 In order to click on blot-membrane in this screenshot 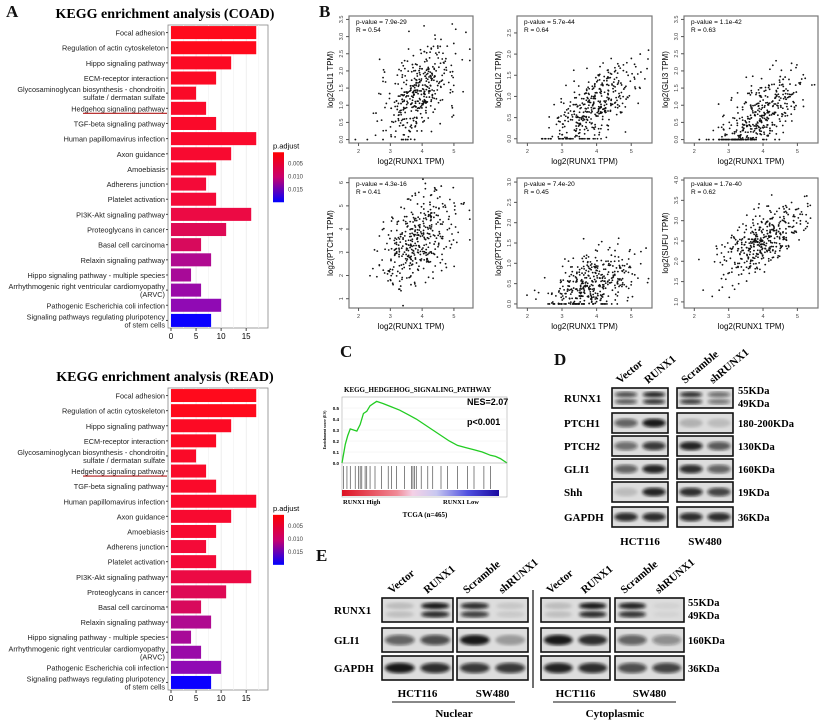, I will do `click(705, 446)`.